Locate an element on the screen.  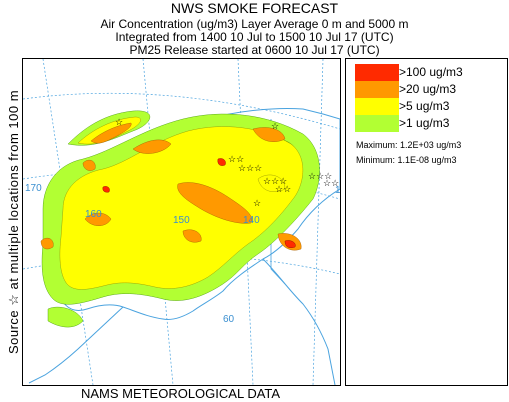
peninsula-coast is located at coordinates (76, 345).